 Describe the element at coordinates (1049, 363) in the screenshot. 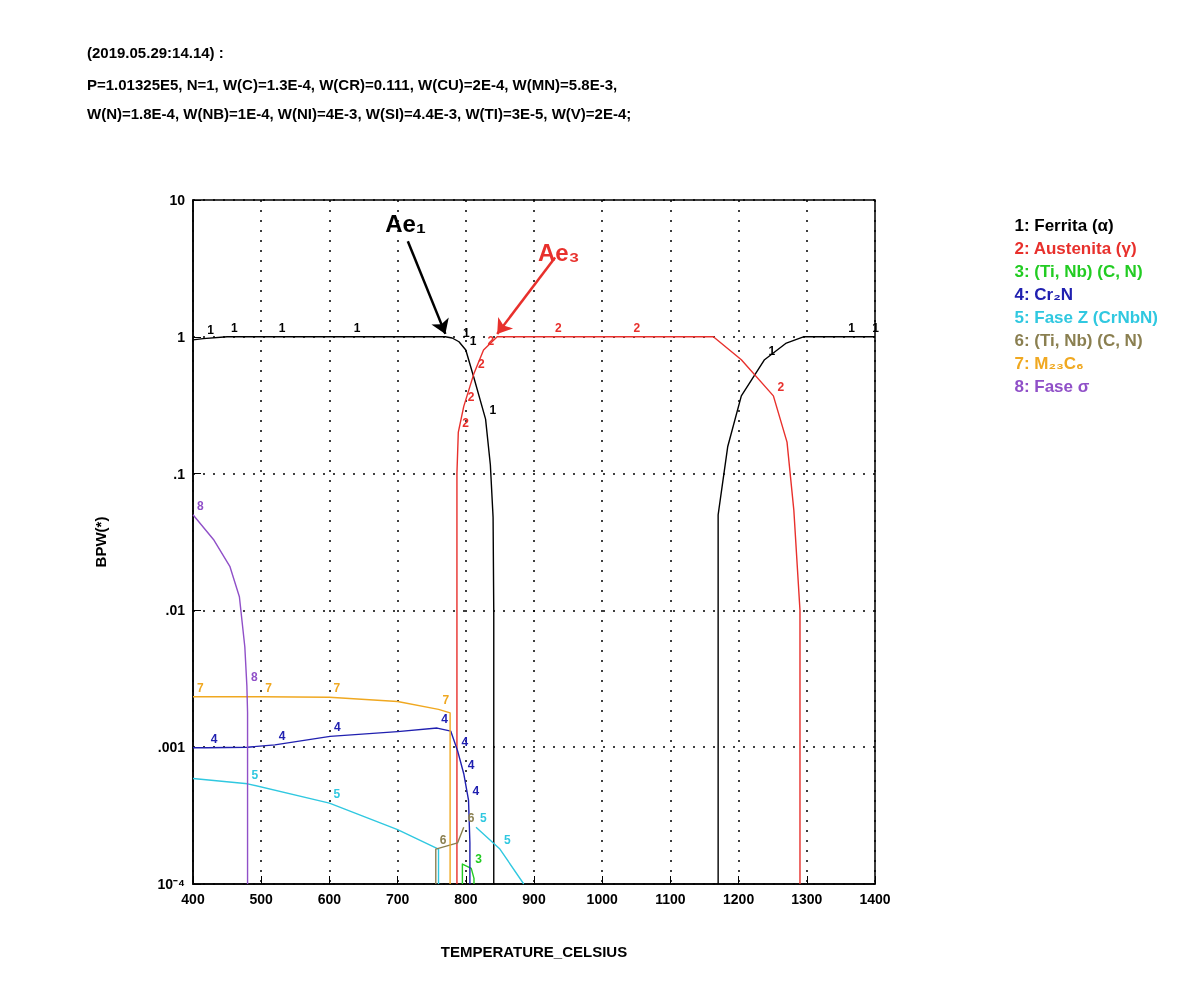

I see `text: 7: M₂₃C₆` at that location.